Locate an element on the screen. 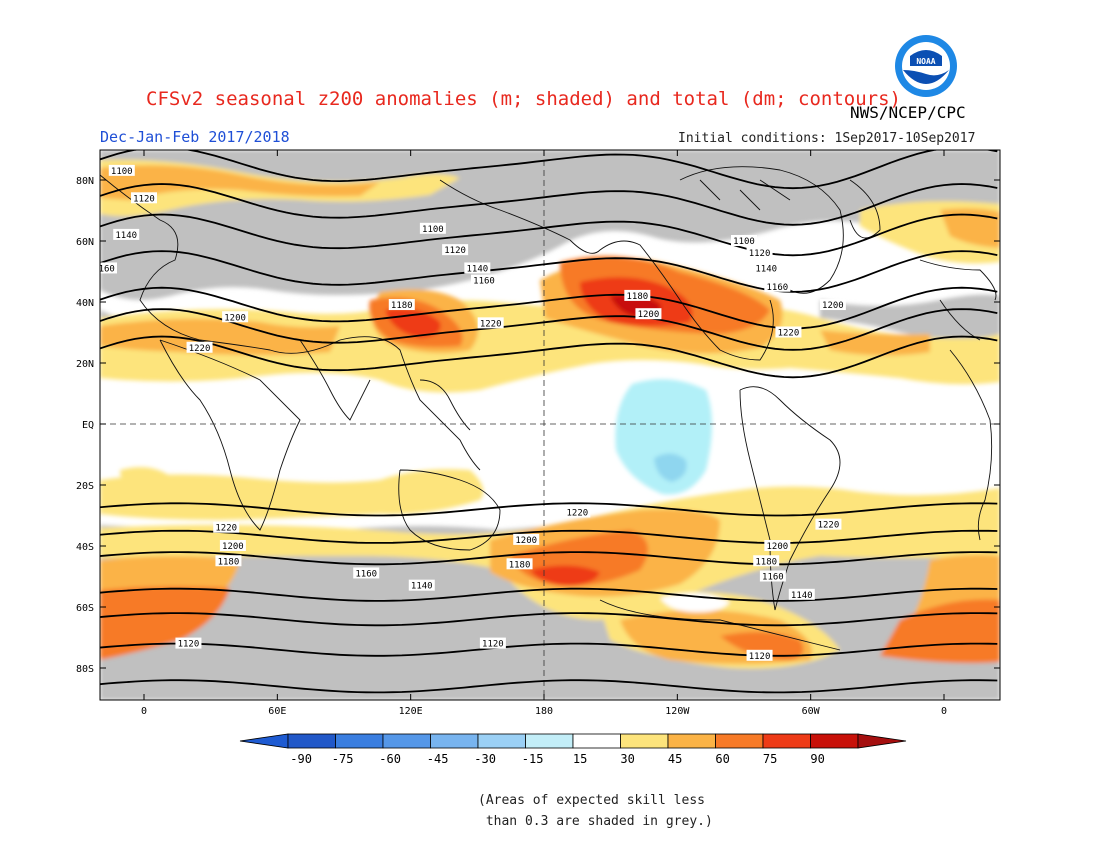 The image size is (1100, 850). noaa-logo-text: NOAA is located at coordinates (925, 61).